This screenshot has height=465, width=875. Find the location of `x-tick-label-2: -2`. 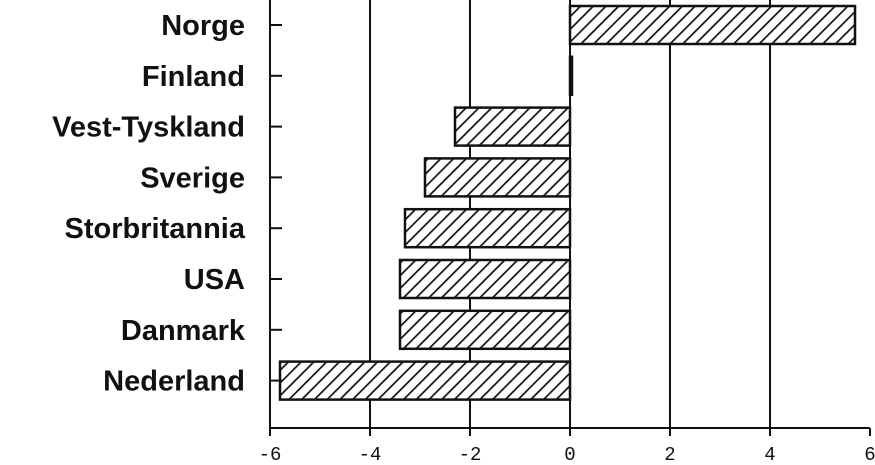

x-tick-label-2: -2 is located at coordinates (470, 454).